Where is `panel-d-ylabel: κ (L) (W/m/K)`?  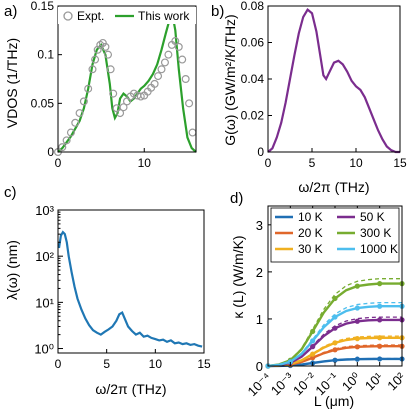
panel-d-ylabel: κ (L) (W/m/K) is located at coordinates (238, 276).